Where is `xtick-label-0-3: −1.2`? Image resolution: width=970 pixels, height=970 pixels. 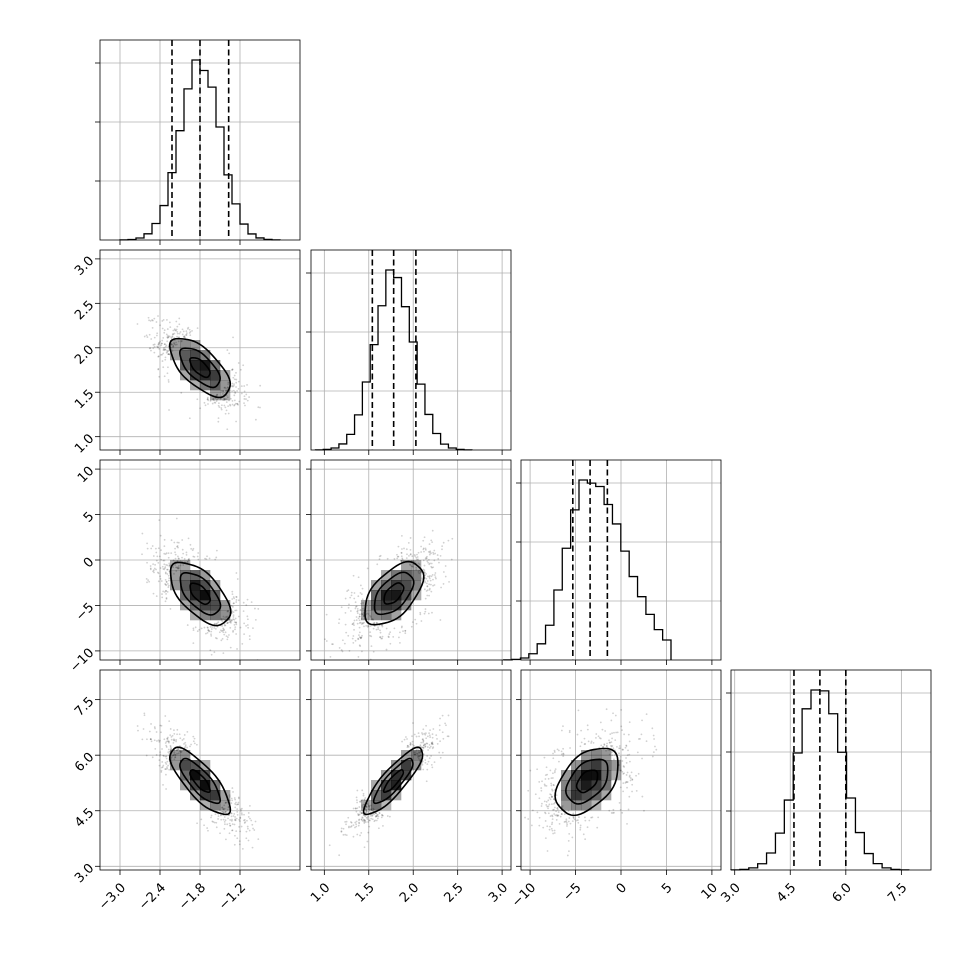 xtick-label-0-3: −1.2 is located at coordinates (232, 896).